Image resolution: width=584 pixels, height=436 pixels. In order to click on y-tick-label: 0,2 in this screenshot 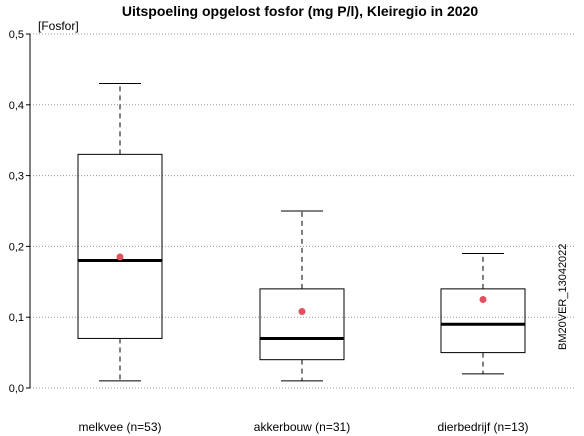, I will do `click(16, 247)`.